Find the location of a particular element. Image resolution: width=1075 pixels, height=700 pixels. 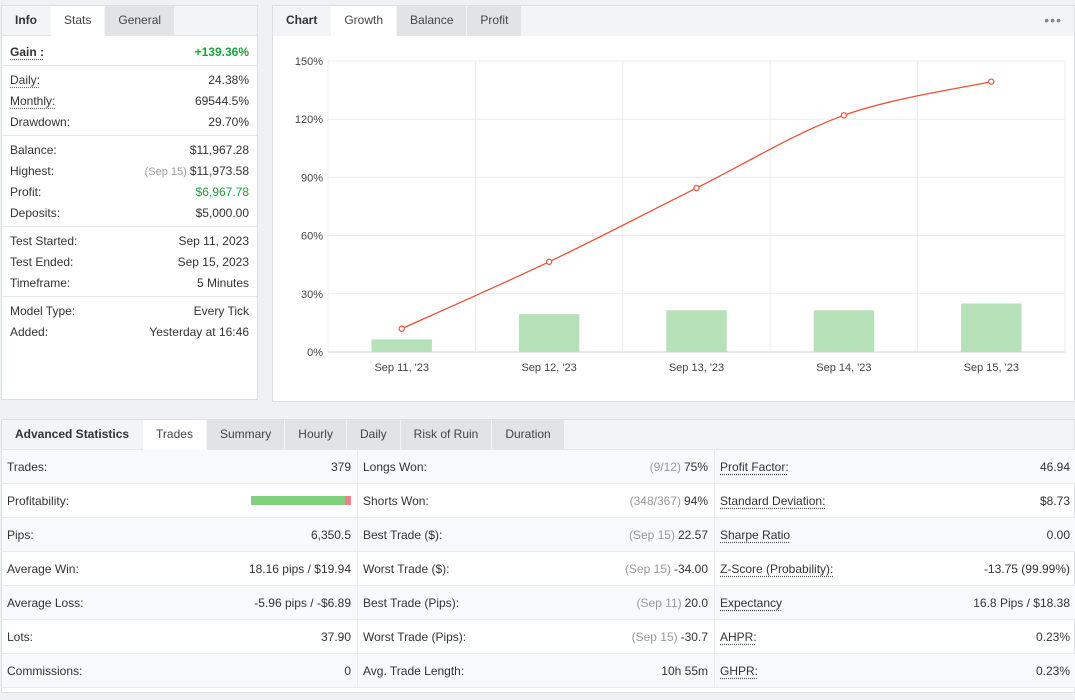

model-type-label: Model Type: is located at coordinates (43, 310).